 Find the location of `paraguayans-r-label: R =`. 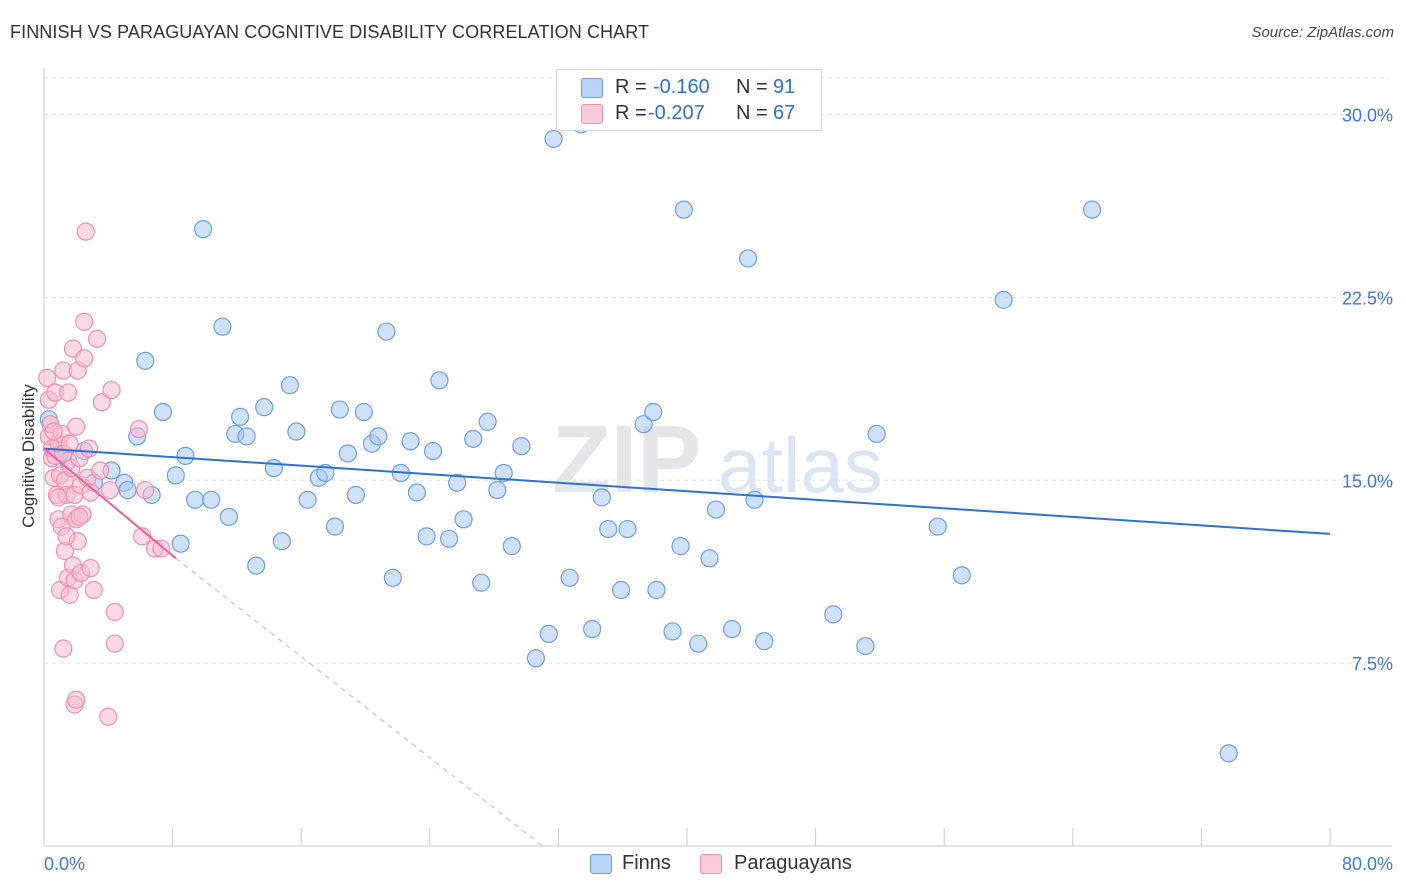

paraguayans-r-label: R = is located at coordinates (631, 113).